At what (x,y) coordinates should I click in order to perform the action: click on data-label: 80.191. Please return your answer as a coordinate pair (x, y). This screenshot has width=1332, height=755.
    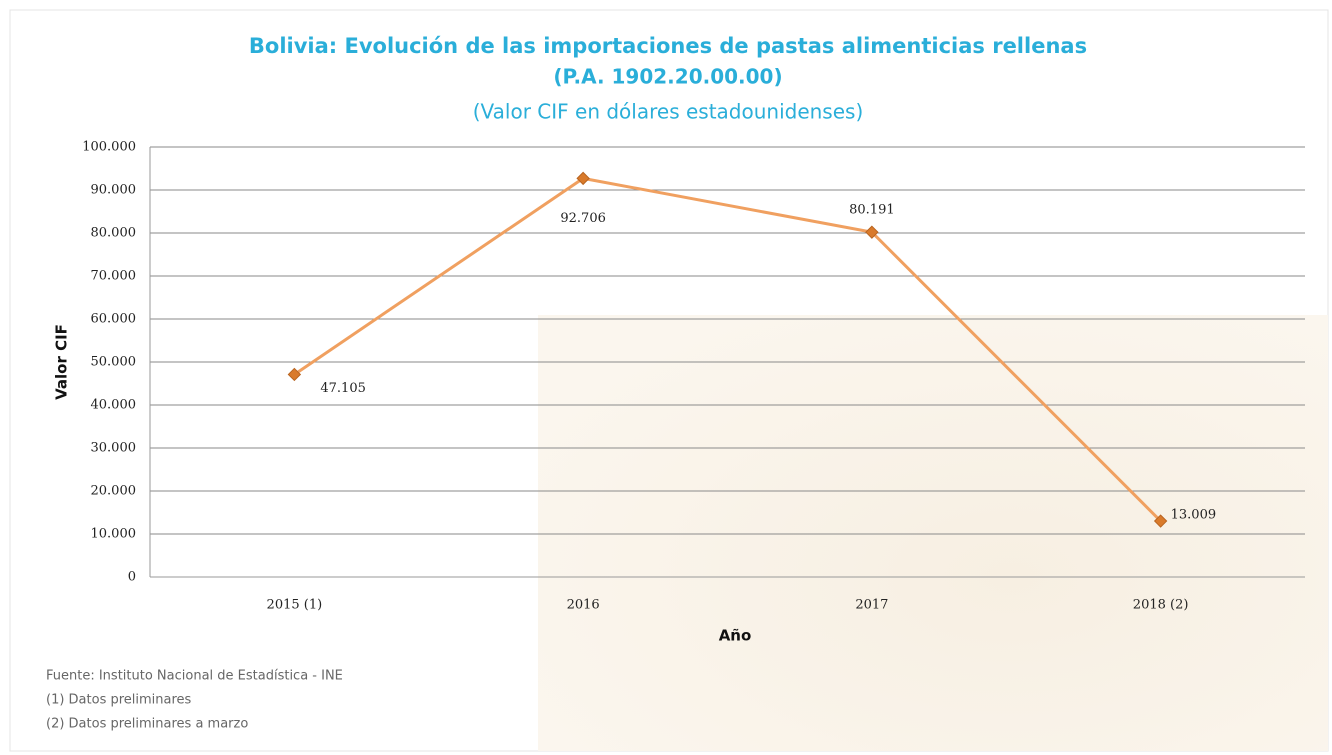
    Looking at the image, I should click on (872, 210).